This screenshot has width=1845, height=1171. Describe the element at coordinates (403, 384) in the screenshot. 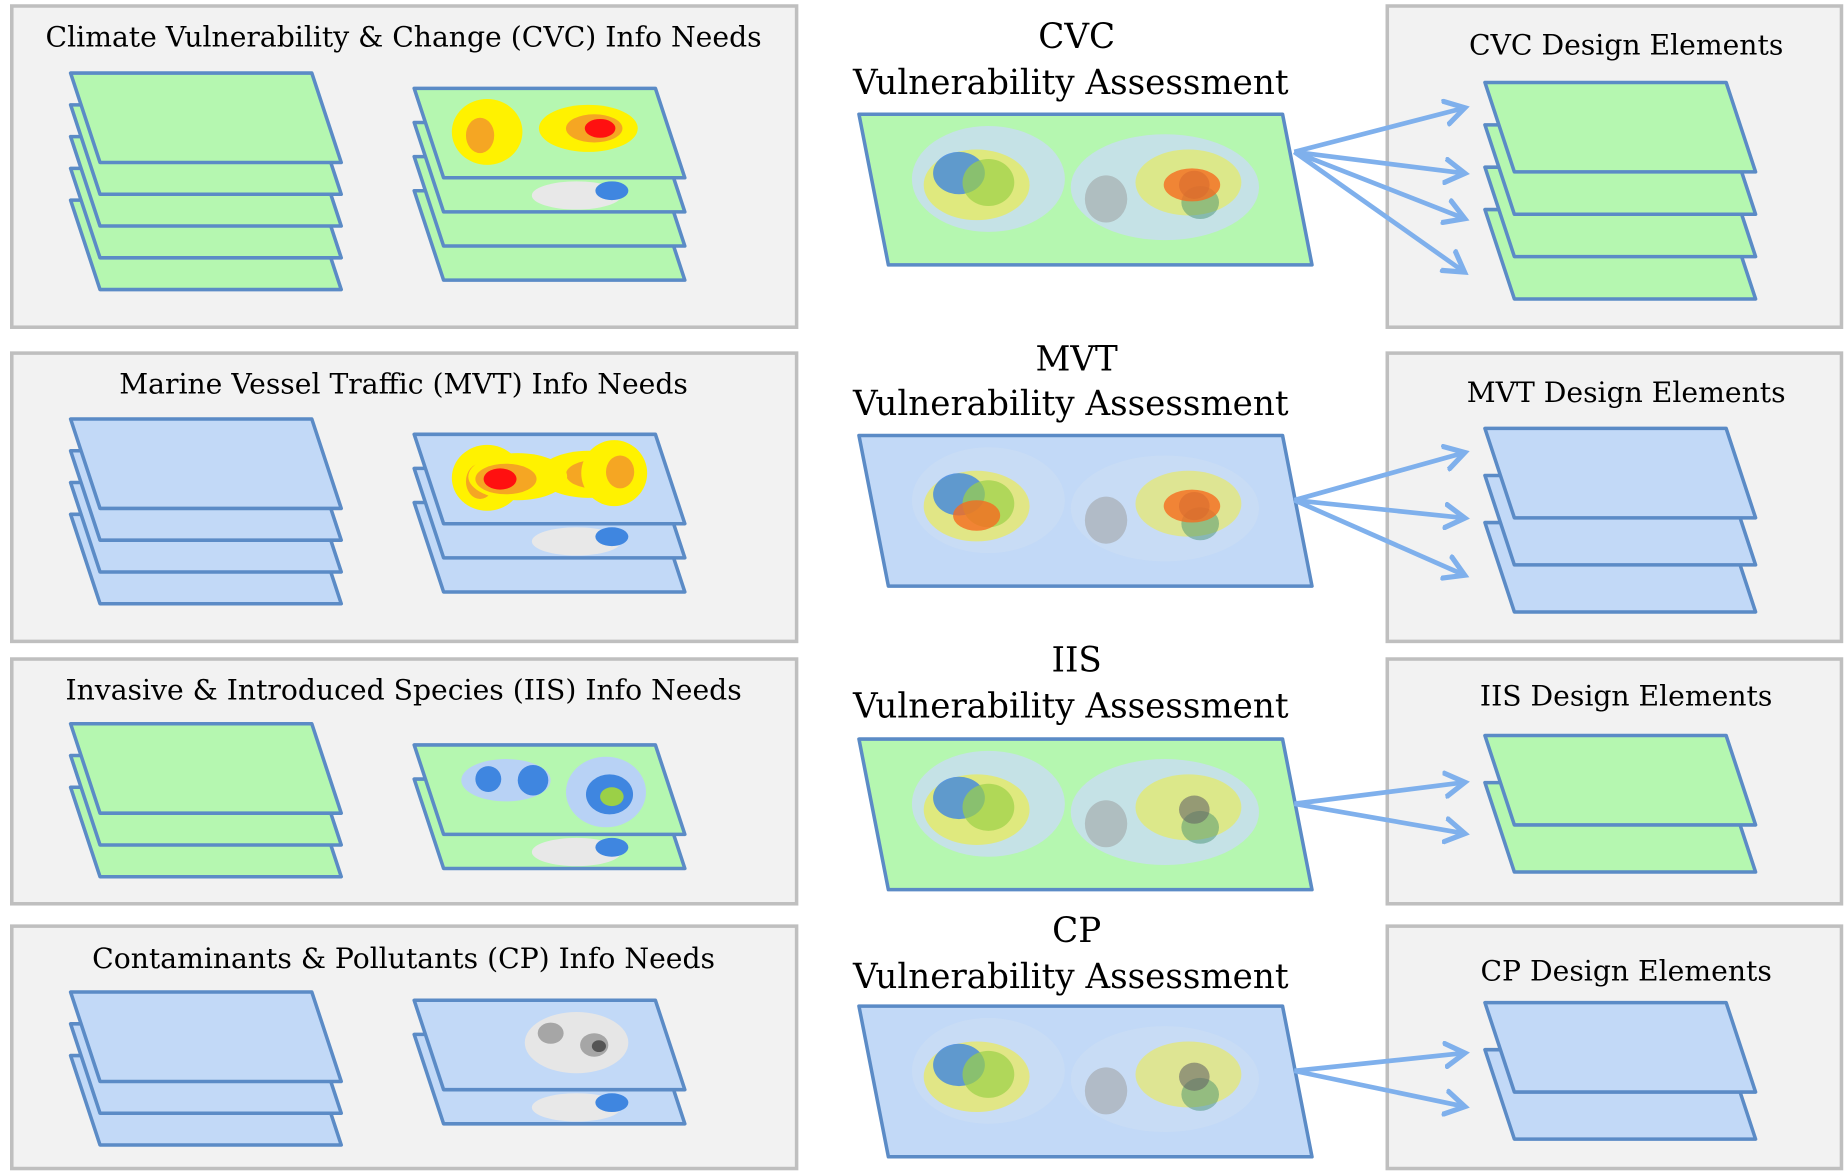

I see `info-title: Marine Vessel Traffic (MVT) Info Needs` at that location.